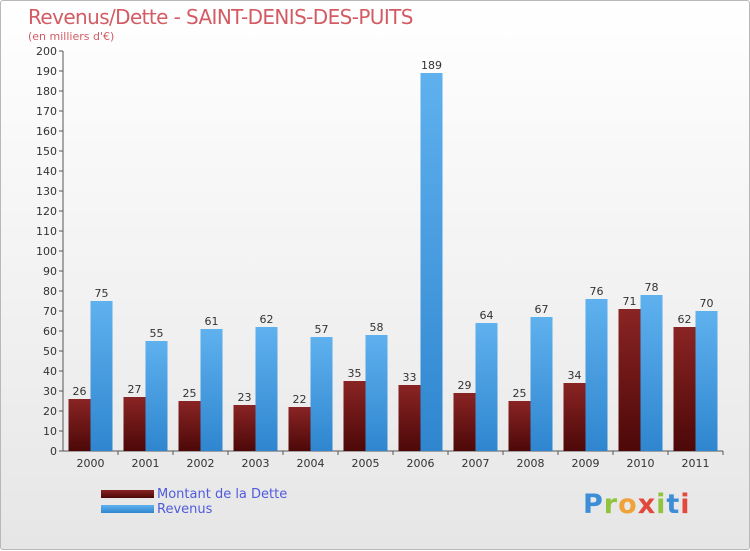 The image size is (750, 551). I want to click on y-tick-label: 110, so click(46, 231).